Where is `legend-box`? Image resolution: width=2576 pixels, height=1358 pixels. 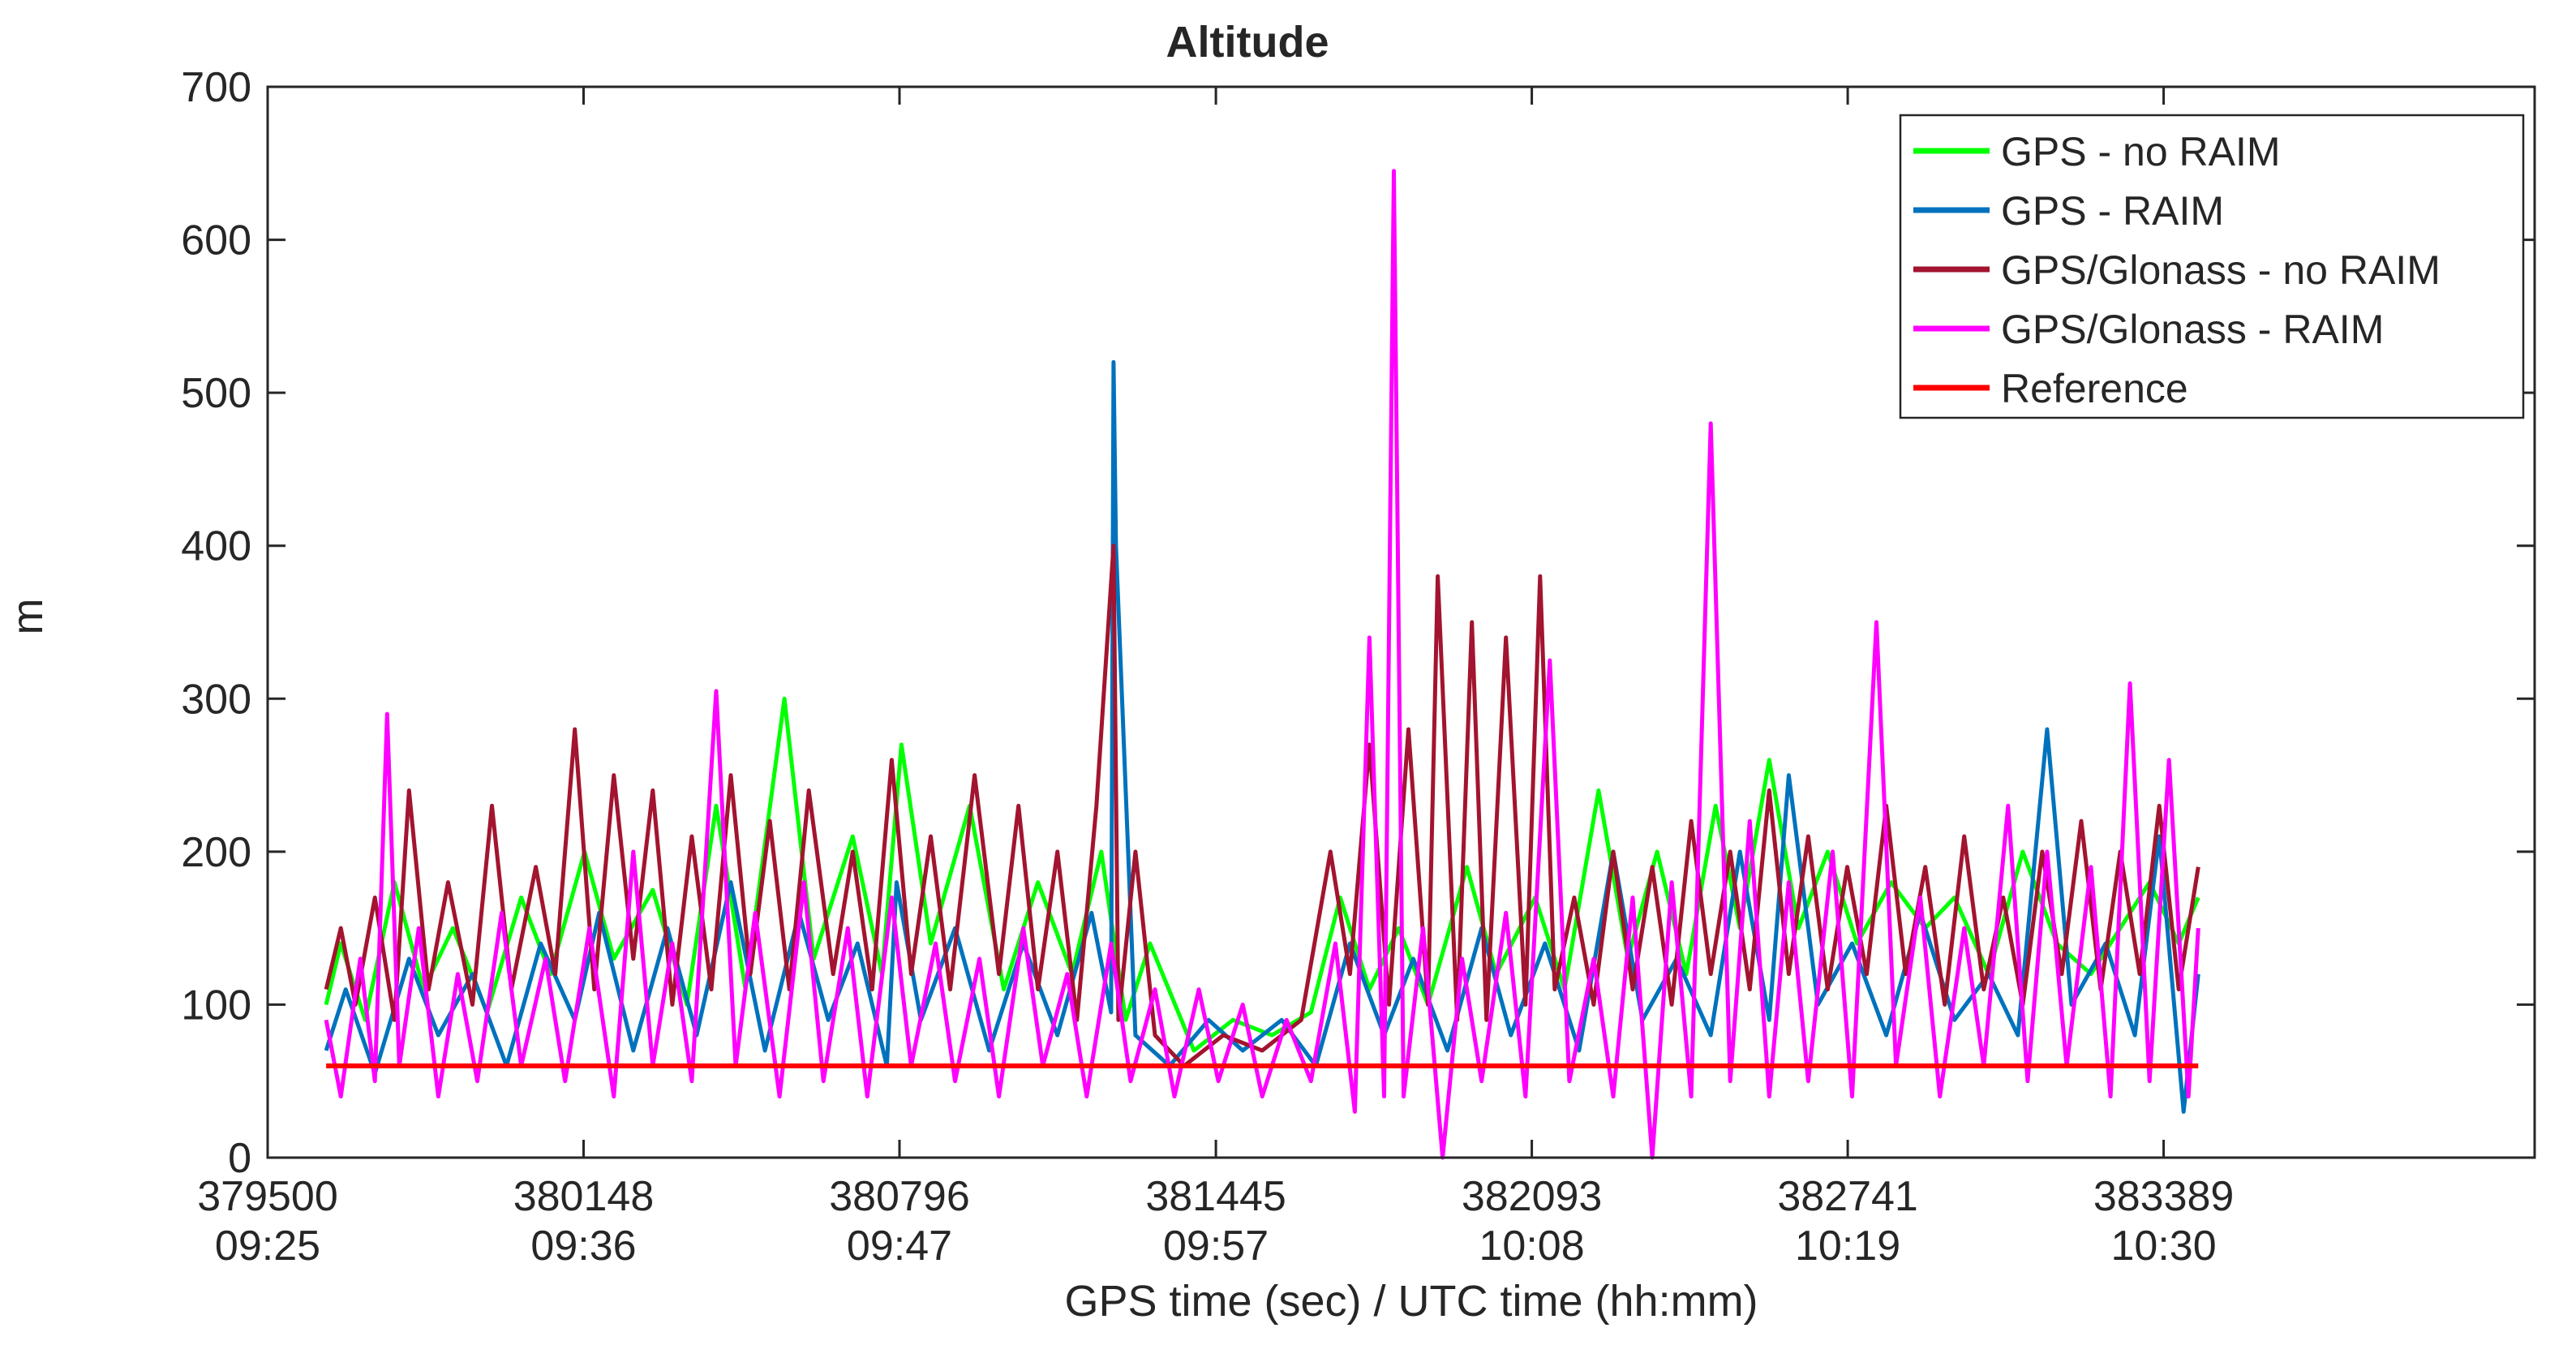 legend-box is located at coordinates (2212, 266).